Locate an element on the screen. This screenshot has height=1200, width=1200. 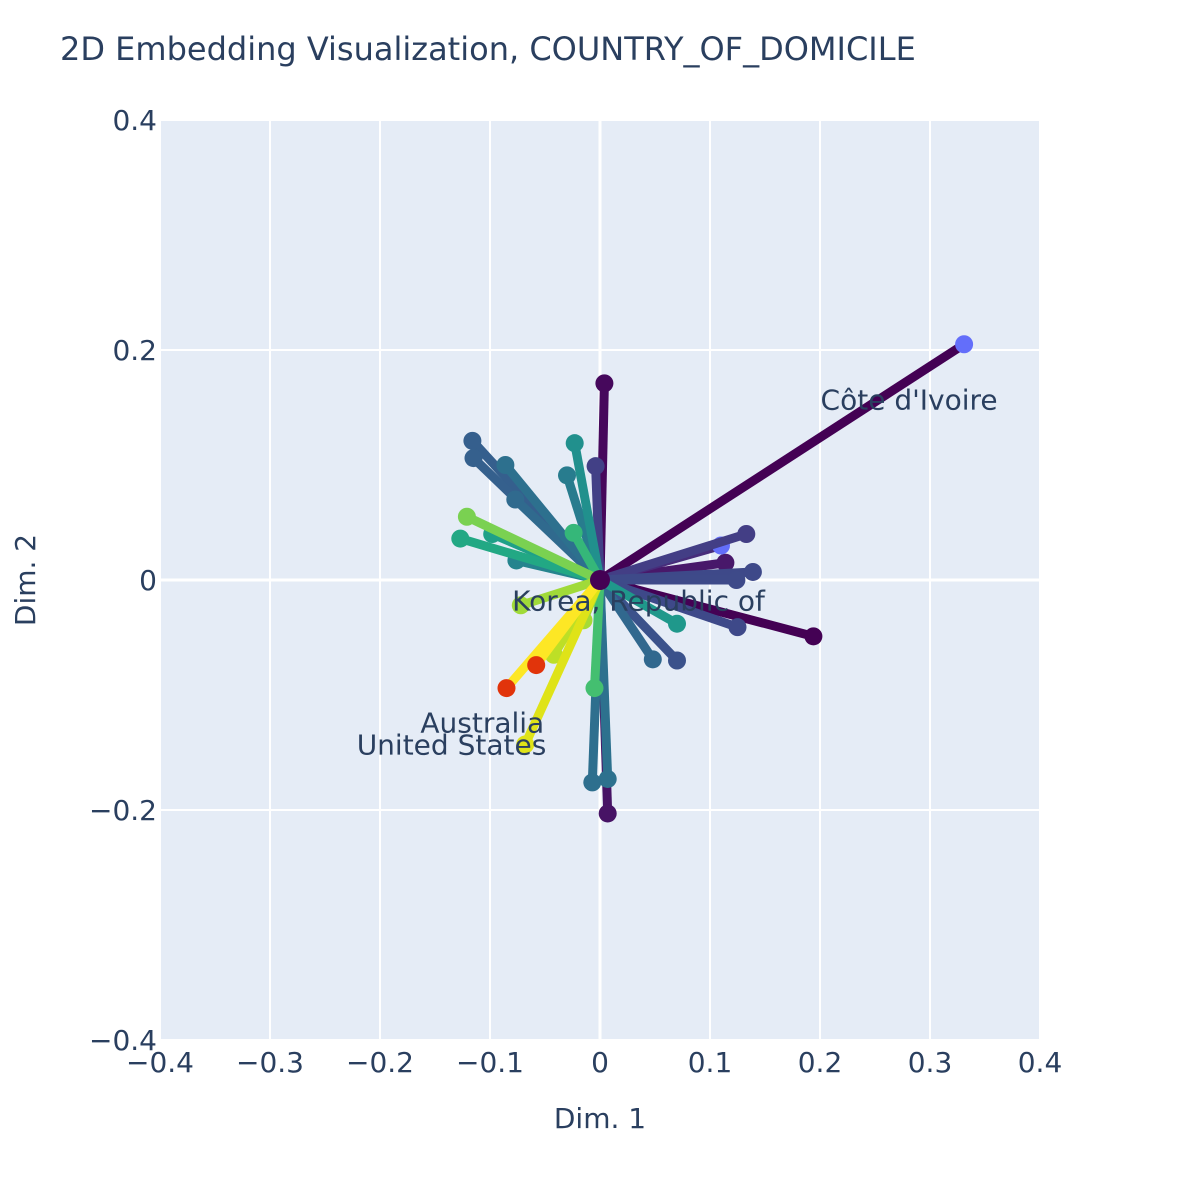
y-tick-label: 0 is located at coordinates (148, 580).